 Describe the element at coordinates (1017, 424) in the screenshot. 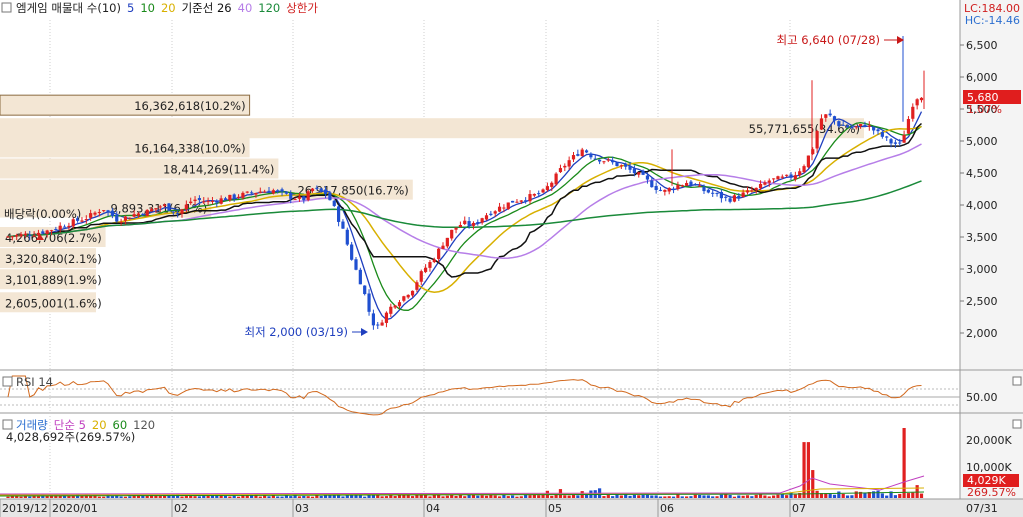

I see `volume-close-icon` at that location.